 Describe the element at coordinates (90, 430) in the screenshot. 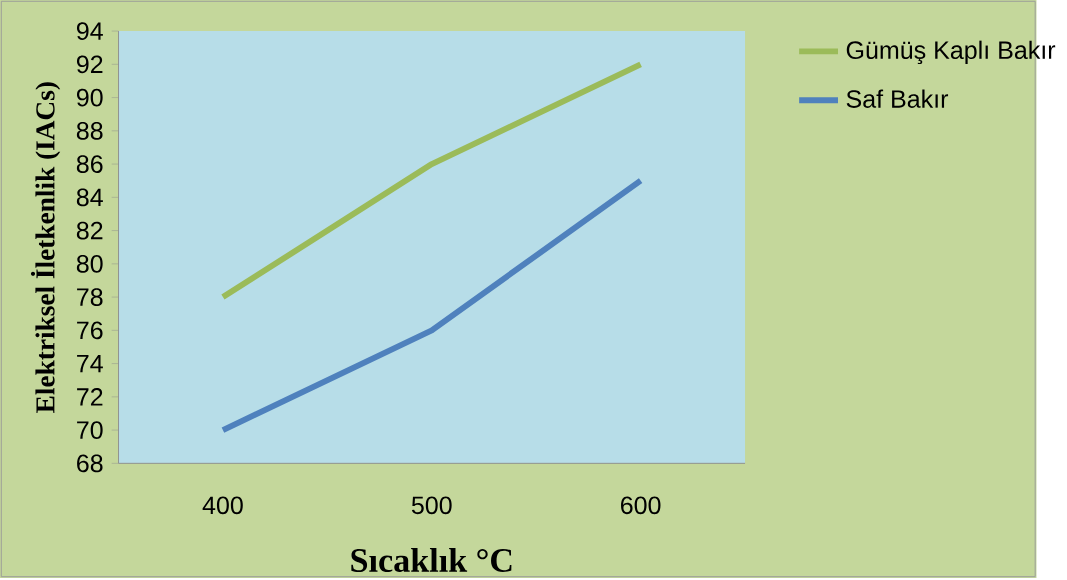

I see `y-tick-label: 70` at that location.